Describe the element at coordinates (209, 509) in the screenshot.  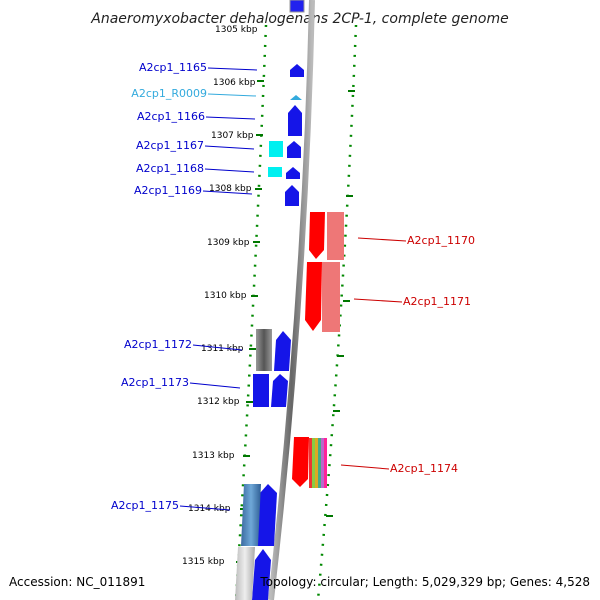
I see `kbp-label: 1314 kbp` at that location.